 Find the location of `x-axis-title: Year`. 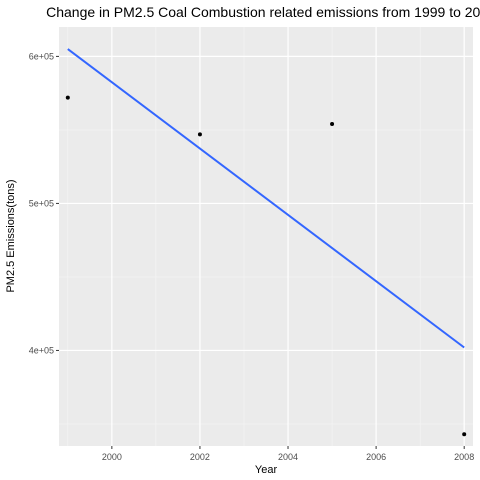

x-axis-title: Year is located at coordinates (266, 470).